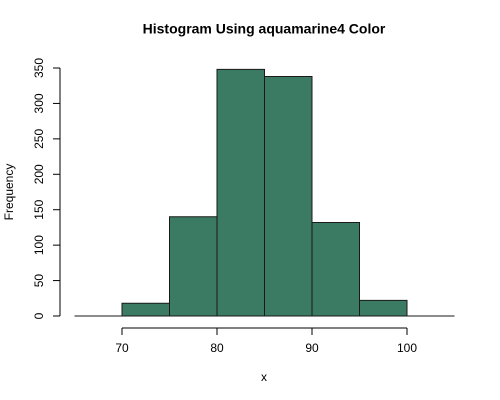  I want to click on y-tick-label: 200, so click(39, 174).